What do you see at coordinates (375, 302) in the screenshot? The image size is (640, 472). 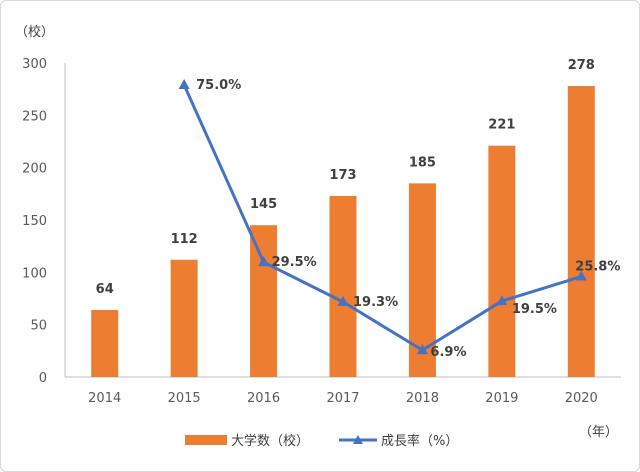 I see `line-value-label: 19.3%` at bounding box center [375, 302].